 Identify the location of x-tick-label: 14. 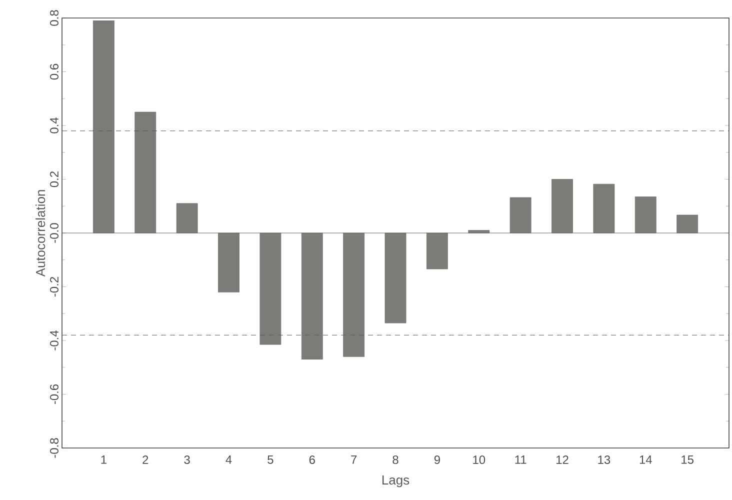
(646, 460).